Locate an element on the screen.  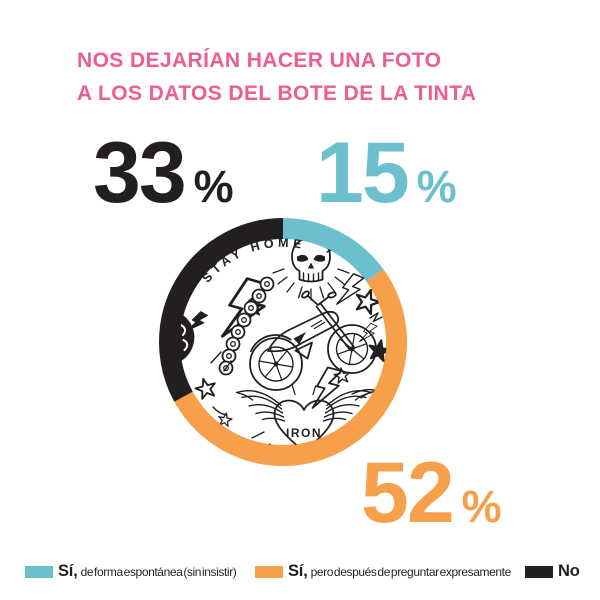
stat-yes-after-asking-value: 52 is located at coordinates (408, 493).